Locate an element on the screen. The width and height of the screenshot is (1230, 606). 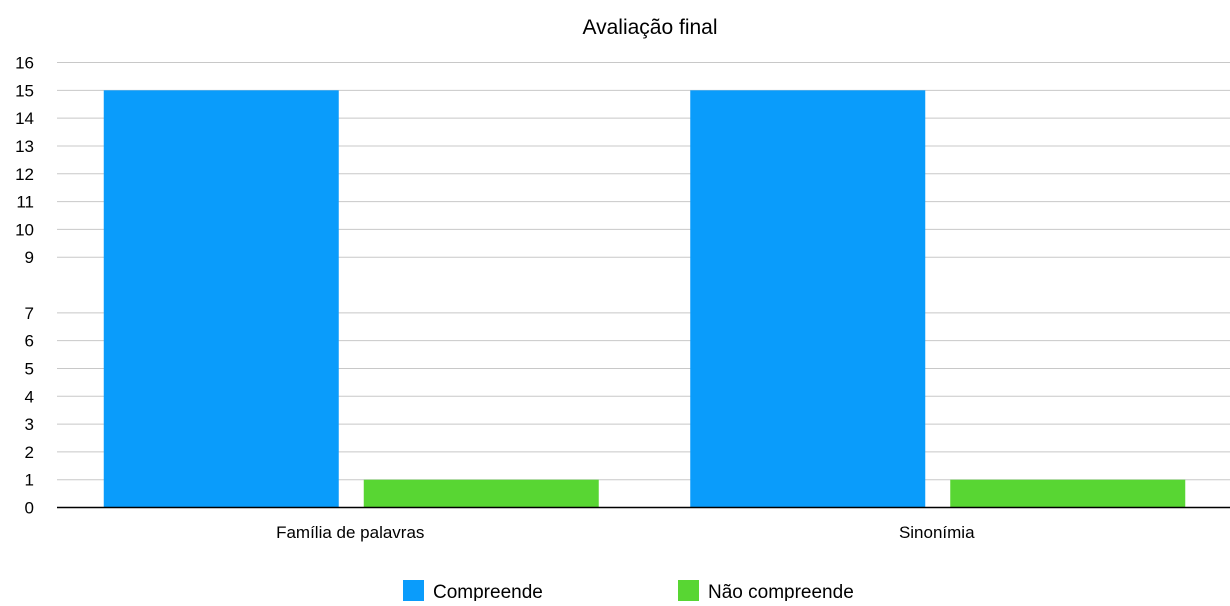
y-tick-label: 2 is located at coordinates (29, 452).